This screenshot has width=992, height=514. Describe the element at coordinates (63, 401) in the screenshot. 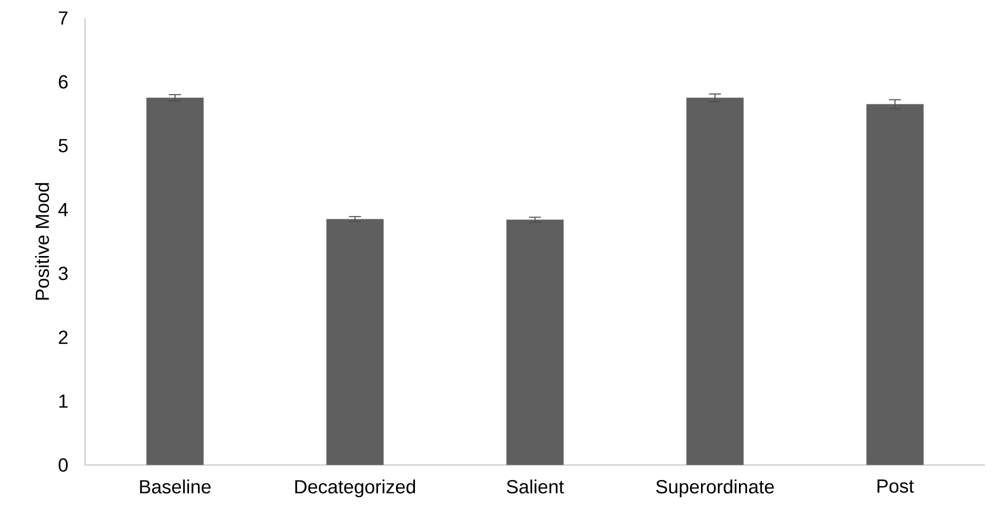

I see `y-tick-label: 1` at that location.